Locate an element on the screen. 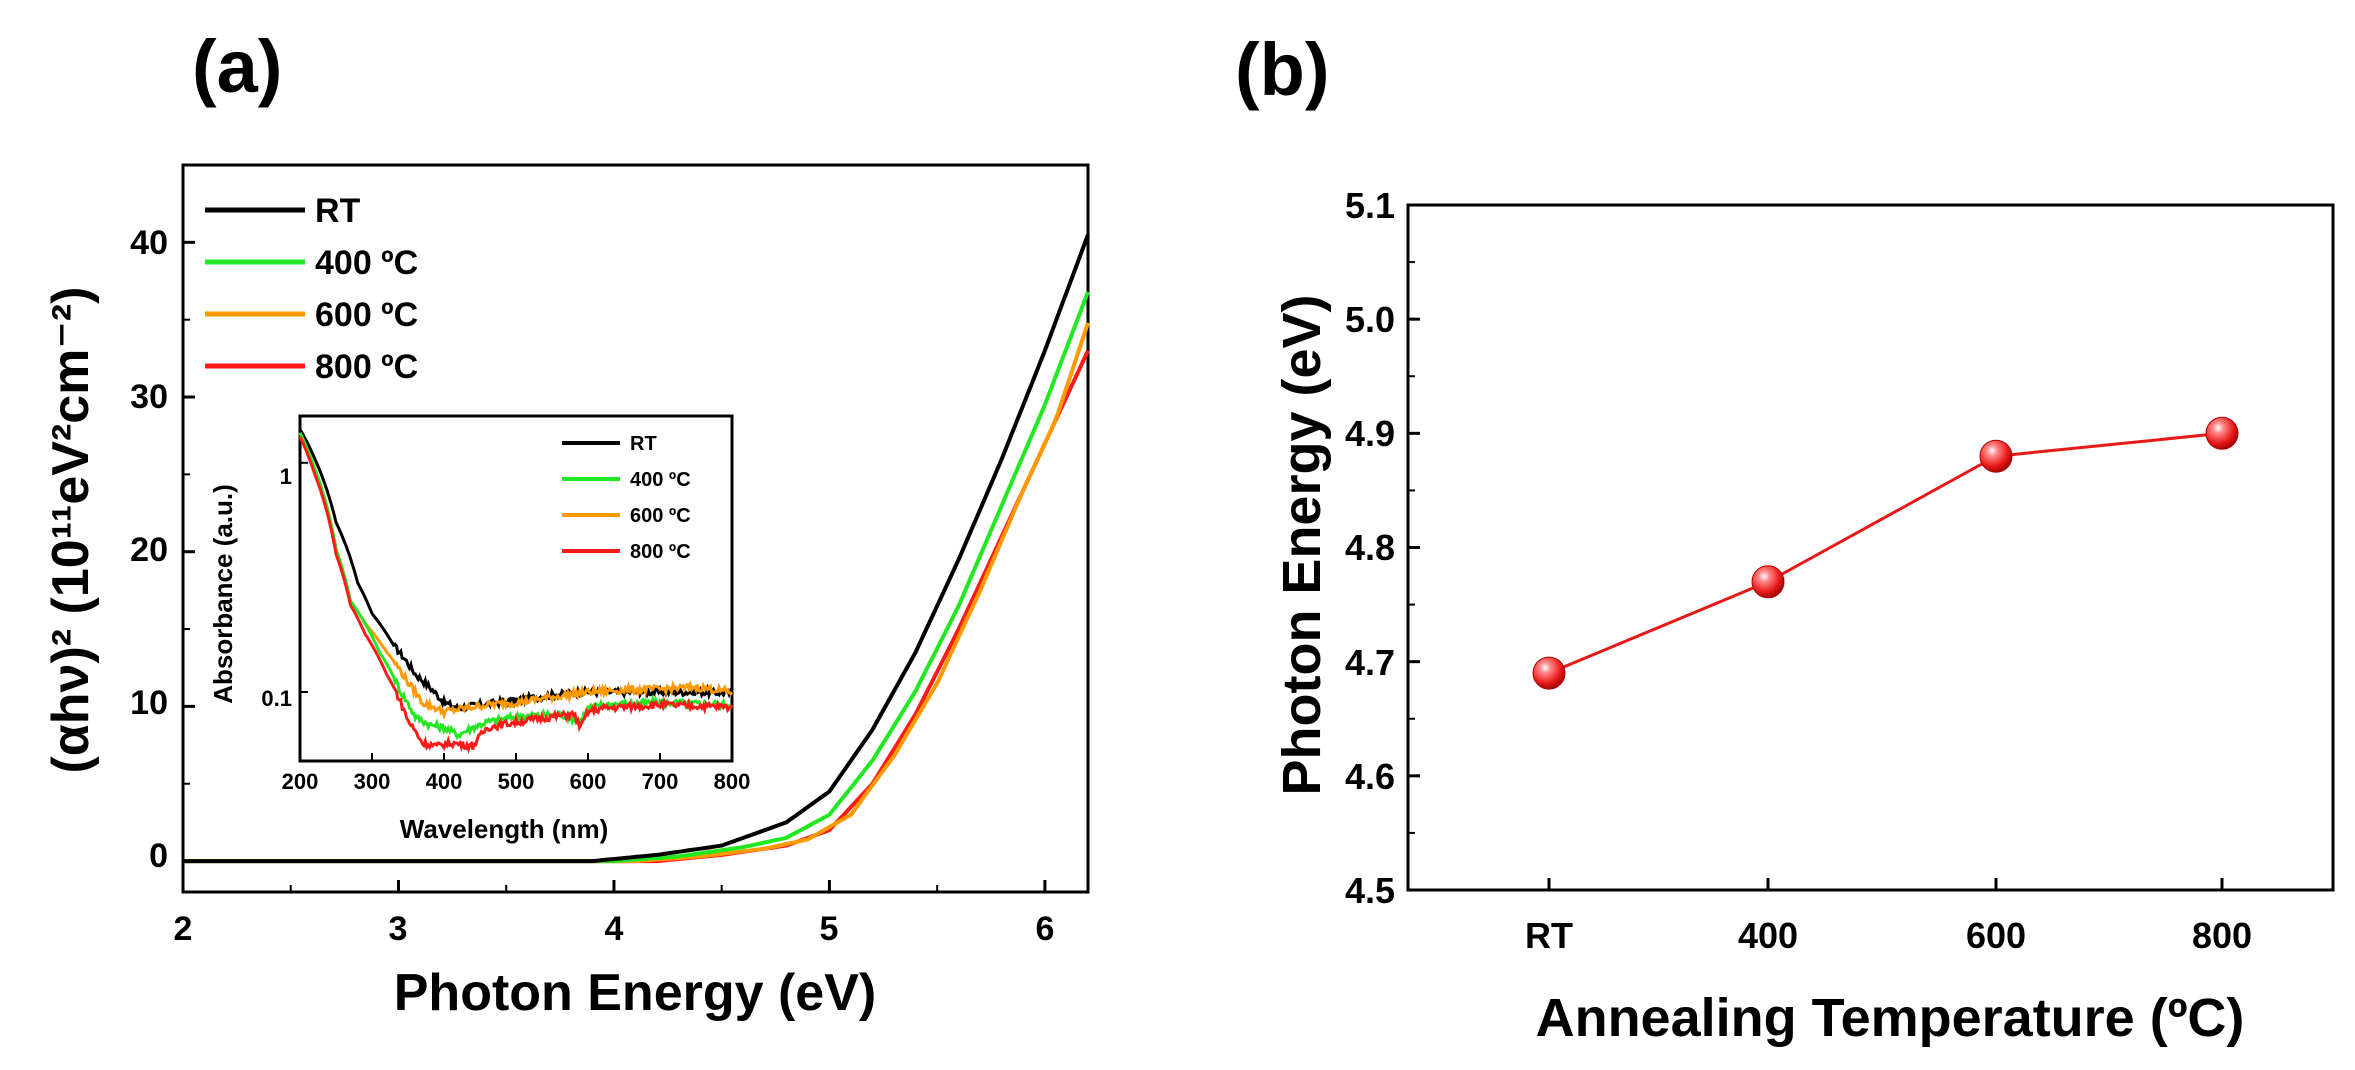 Image resolution: width=2355 pixels, height=1070 pixels. panel-a-ytick: 10 is located at coordinates (149, 703).